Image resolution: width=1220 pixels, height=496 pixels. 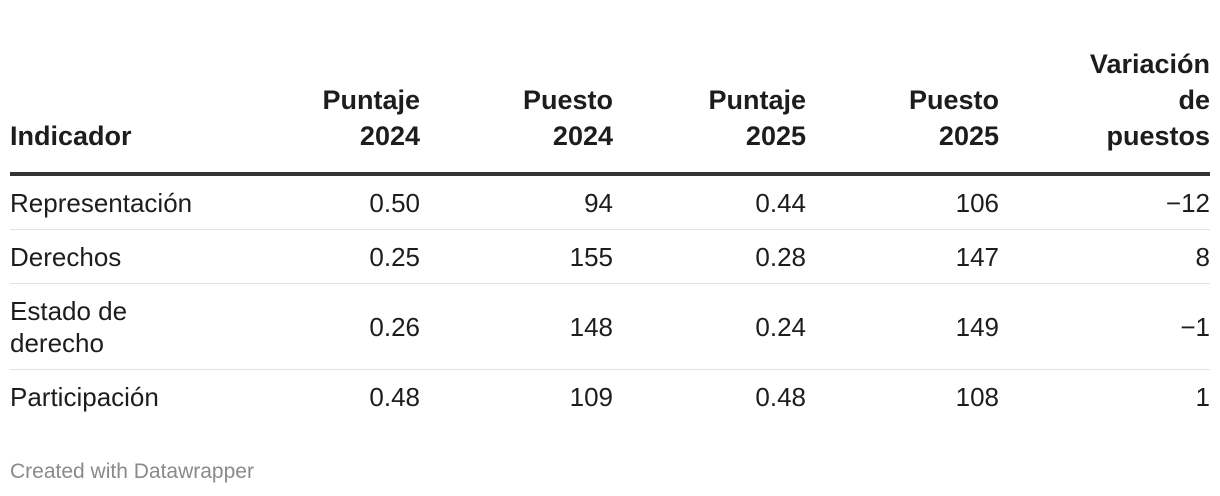 I want to click on cell-indicador-line: Derechos, so click(x=66, y=256).